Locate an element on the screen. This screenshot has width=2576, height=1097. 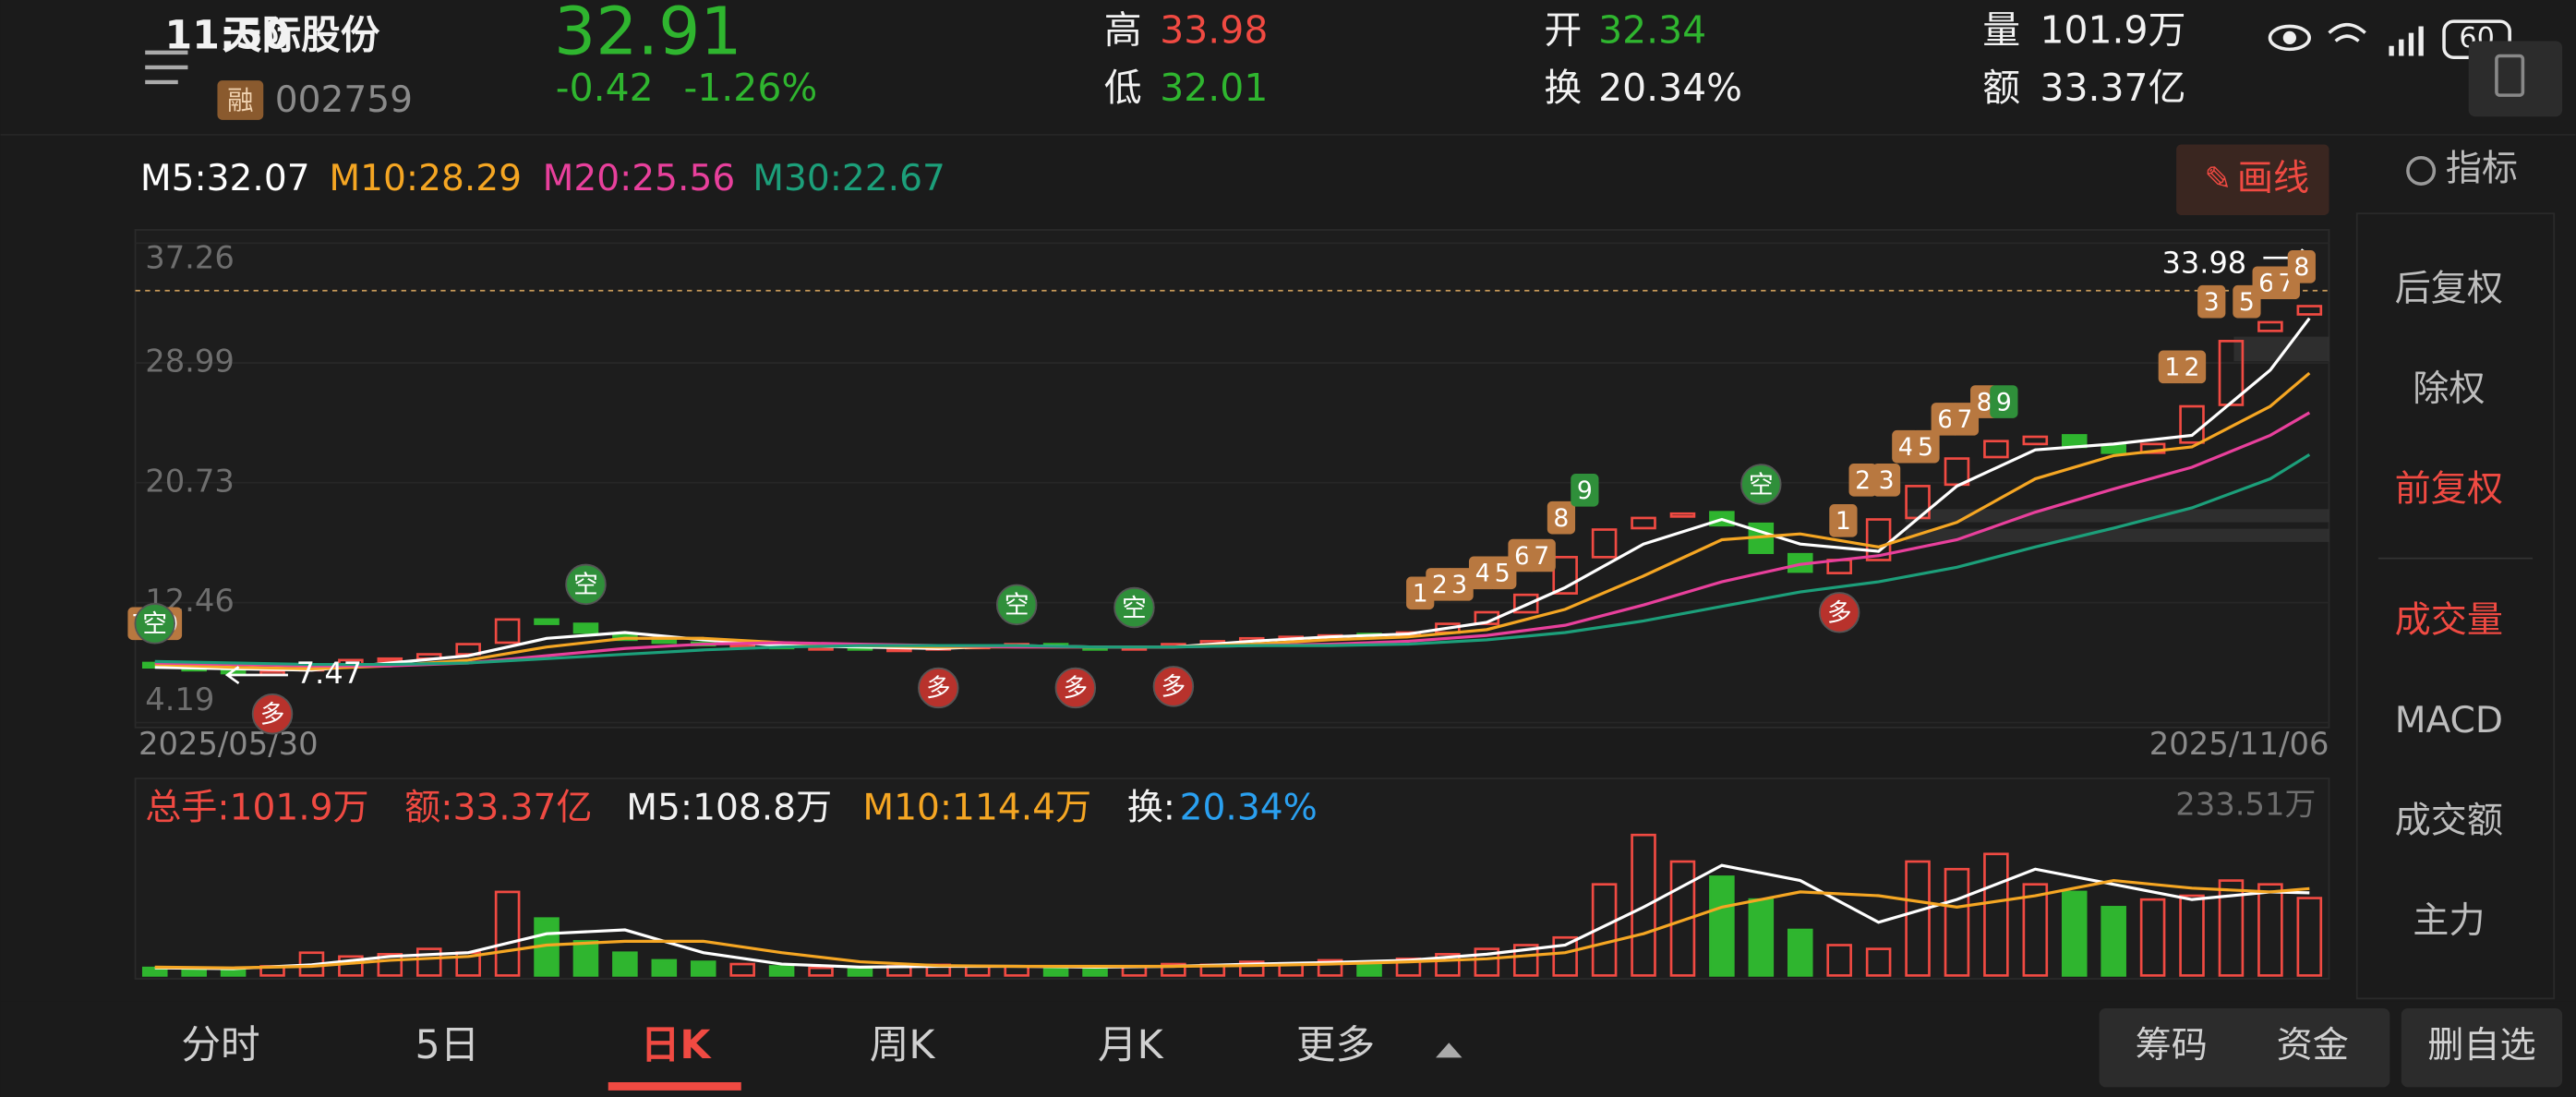
side-menu-item: 主力 is located at coordinates (2449, 921).